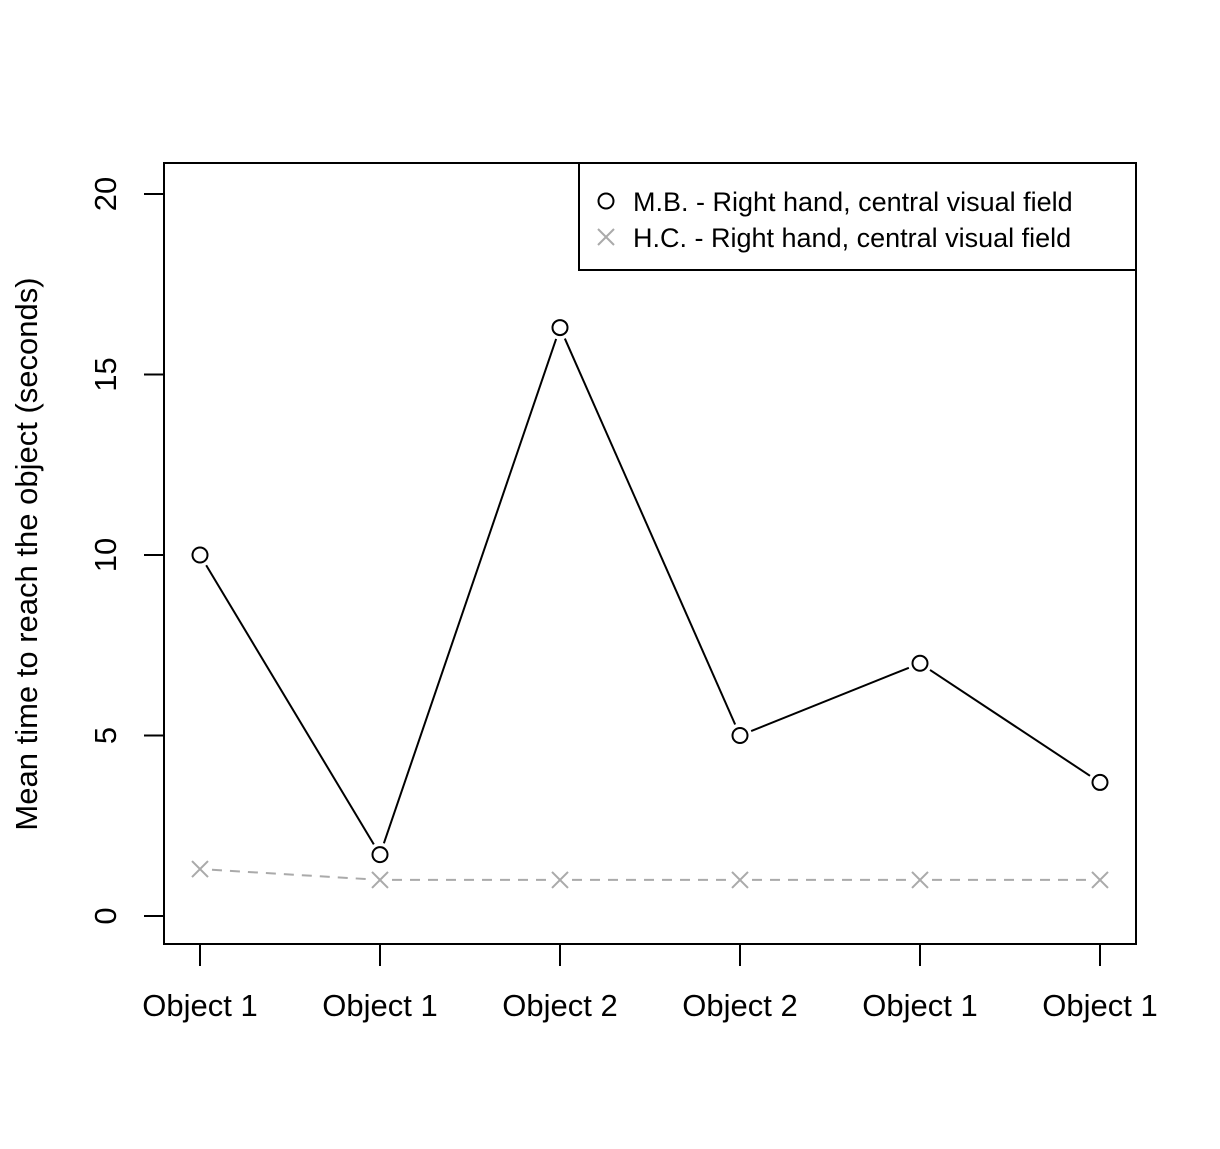 Image resolution: width=1220 pixels, height=1149 pixels. What do you see at coordinates (26, 553) in the screenshot?
I see `y-axis-label: Mean time to reach the object (seconds)` at bounding box center [26, 553].